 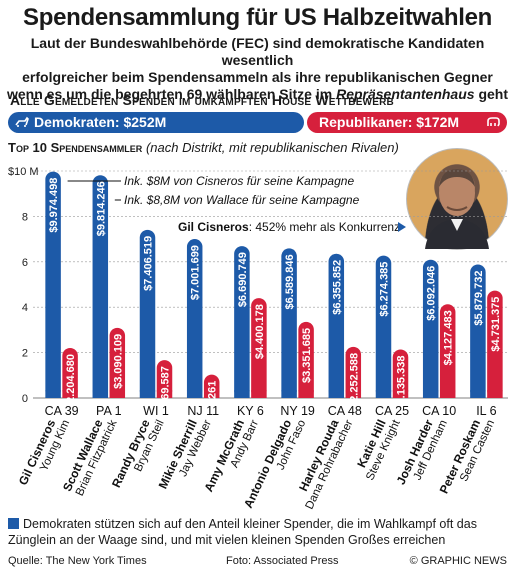 What do you see at coordinates (260, 331) in the screenshot?
I see `rep-value-label: $4.400.178` at bounding box center [260, 331].